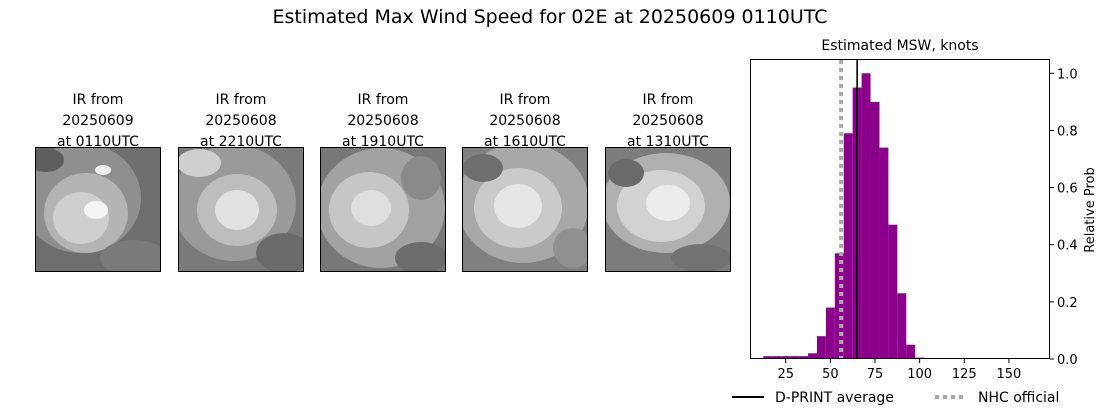 This screenshot has height=409, width=1100. I want to click on ir-panel-4: IR from 20250608 at 1610UTC, so click(525, 181).